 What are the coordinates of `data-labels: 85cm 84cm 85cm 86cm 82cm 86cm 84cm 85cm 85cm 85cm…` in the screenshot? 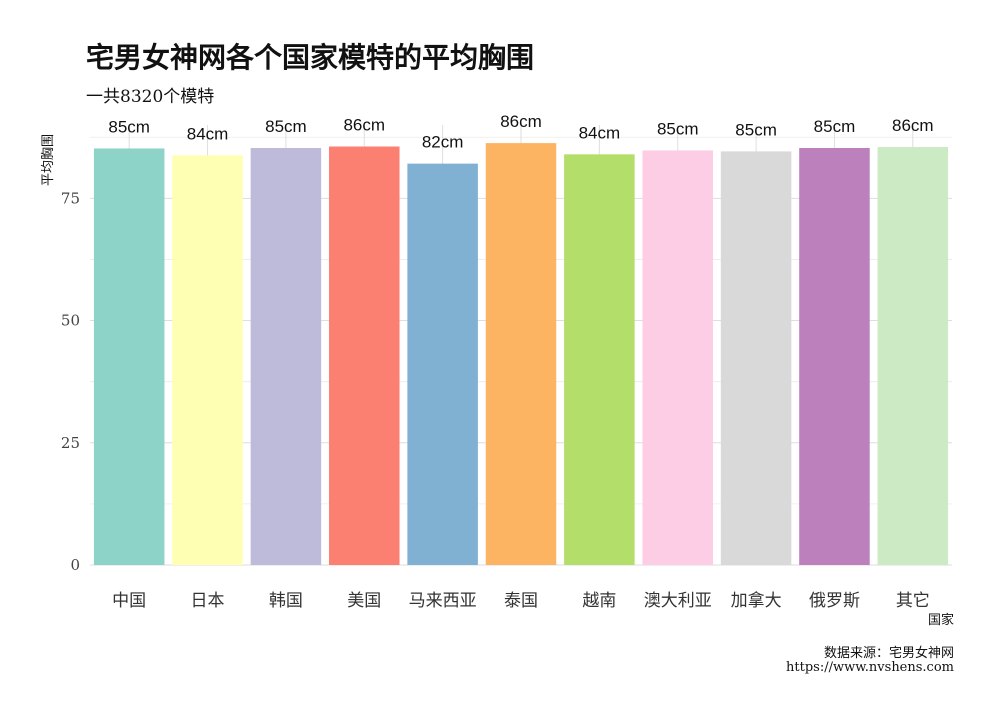 It's located at (520, 132).